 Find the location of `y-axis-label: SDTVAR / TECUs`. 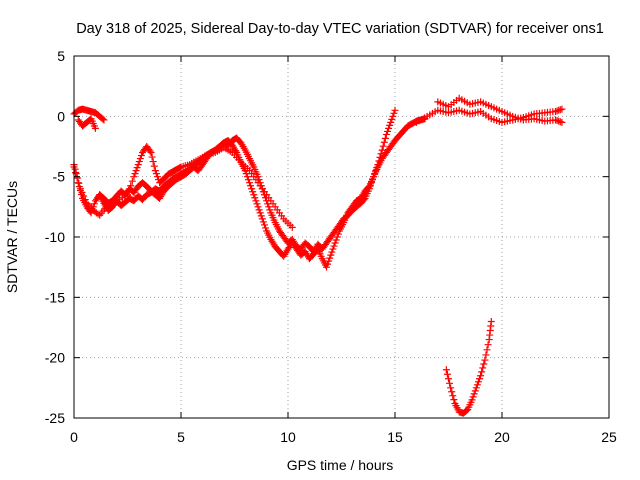

y-axis-label: SDTVAR / TECUs is located at coordinates (12, 237).